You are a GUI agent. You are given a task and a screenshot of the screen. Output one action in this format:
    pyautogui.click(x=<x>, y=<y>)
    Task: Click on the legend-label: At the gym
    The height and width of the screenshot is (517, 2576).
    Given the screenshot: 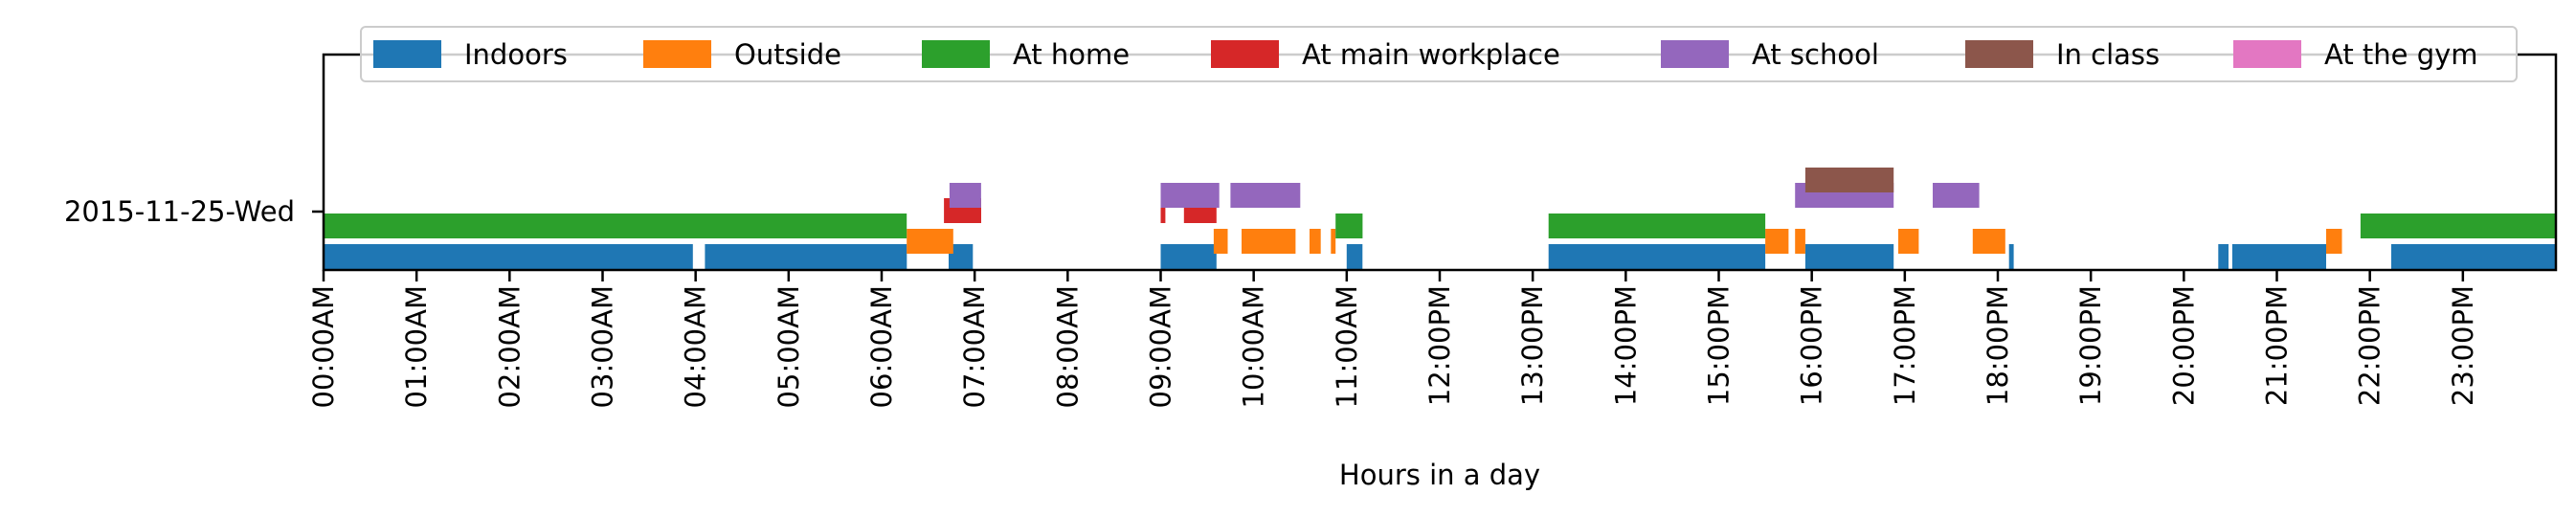 What is the action you would take?
    pyautogui.click(x=2401, y=54)
    